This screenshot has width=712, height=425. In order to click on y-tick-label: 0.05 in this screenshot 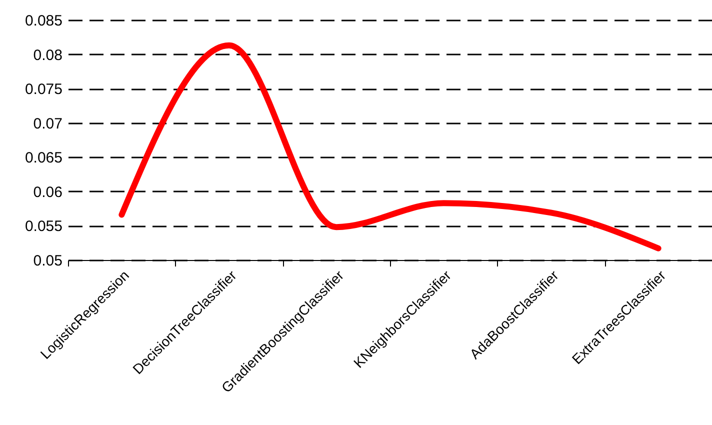, I will do `click(47, 261)`.